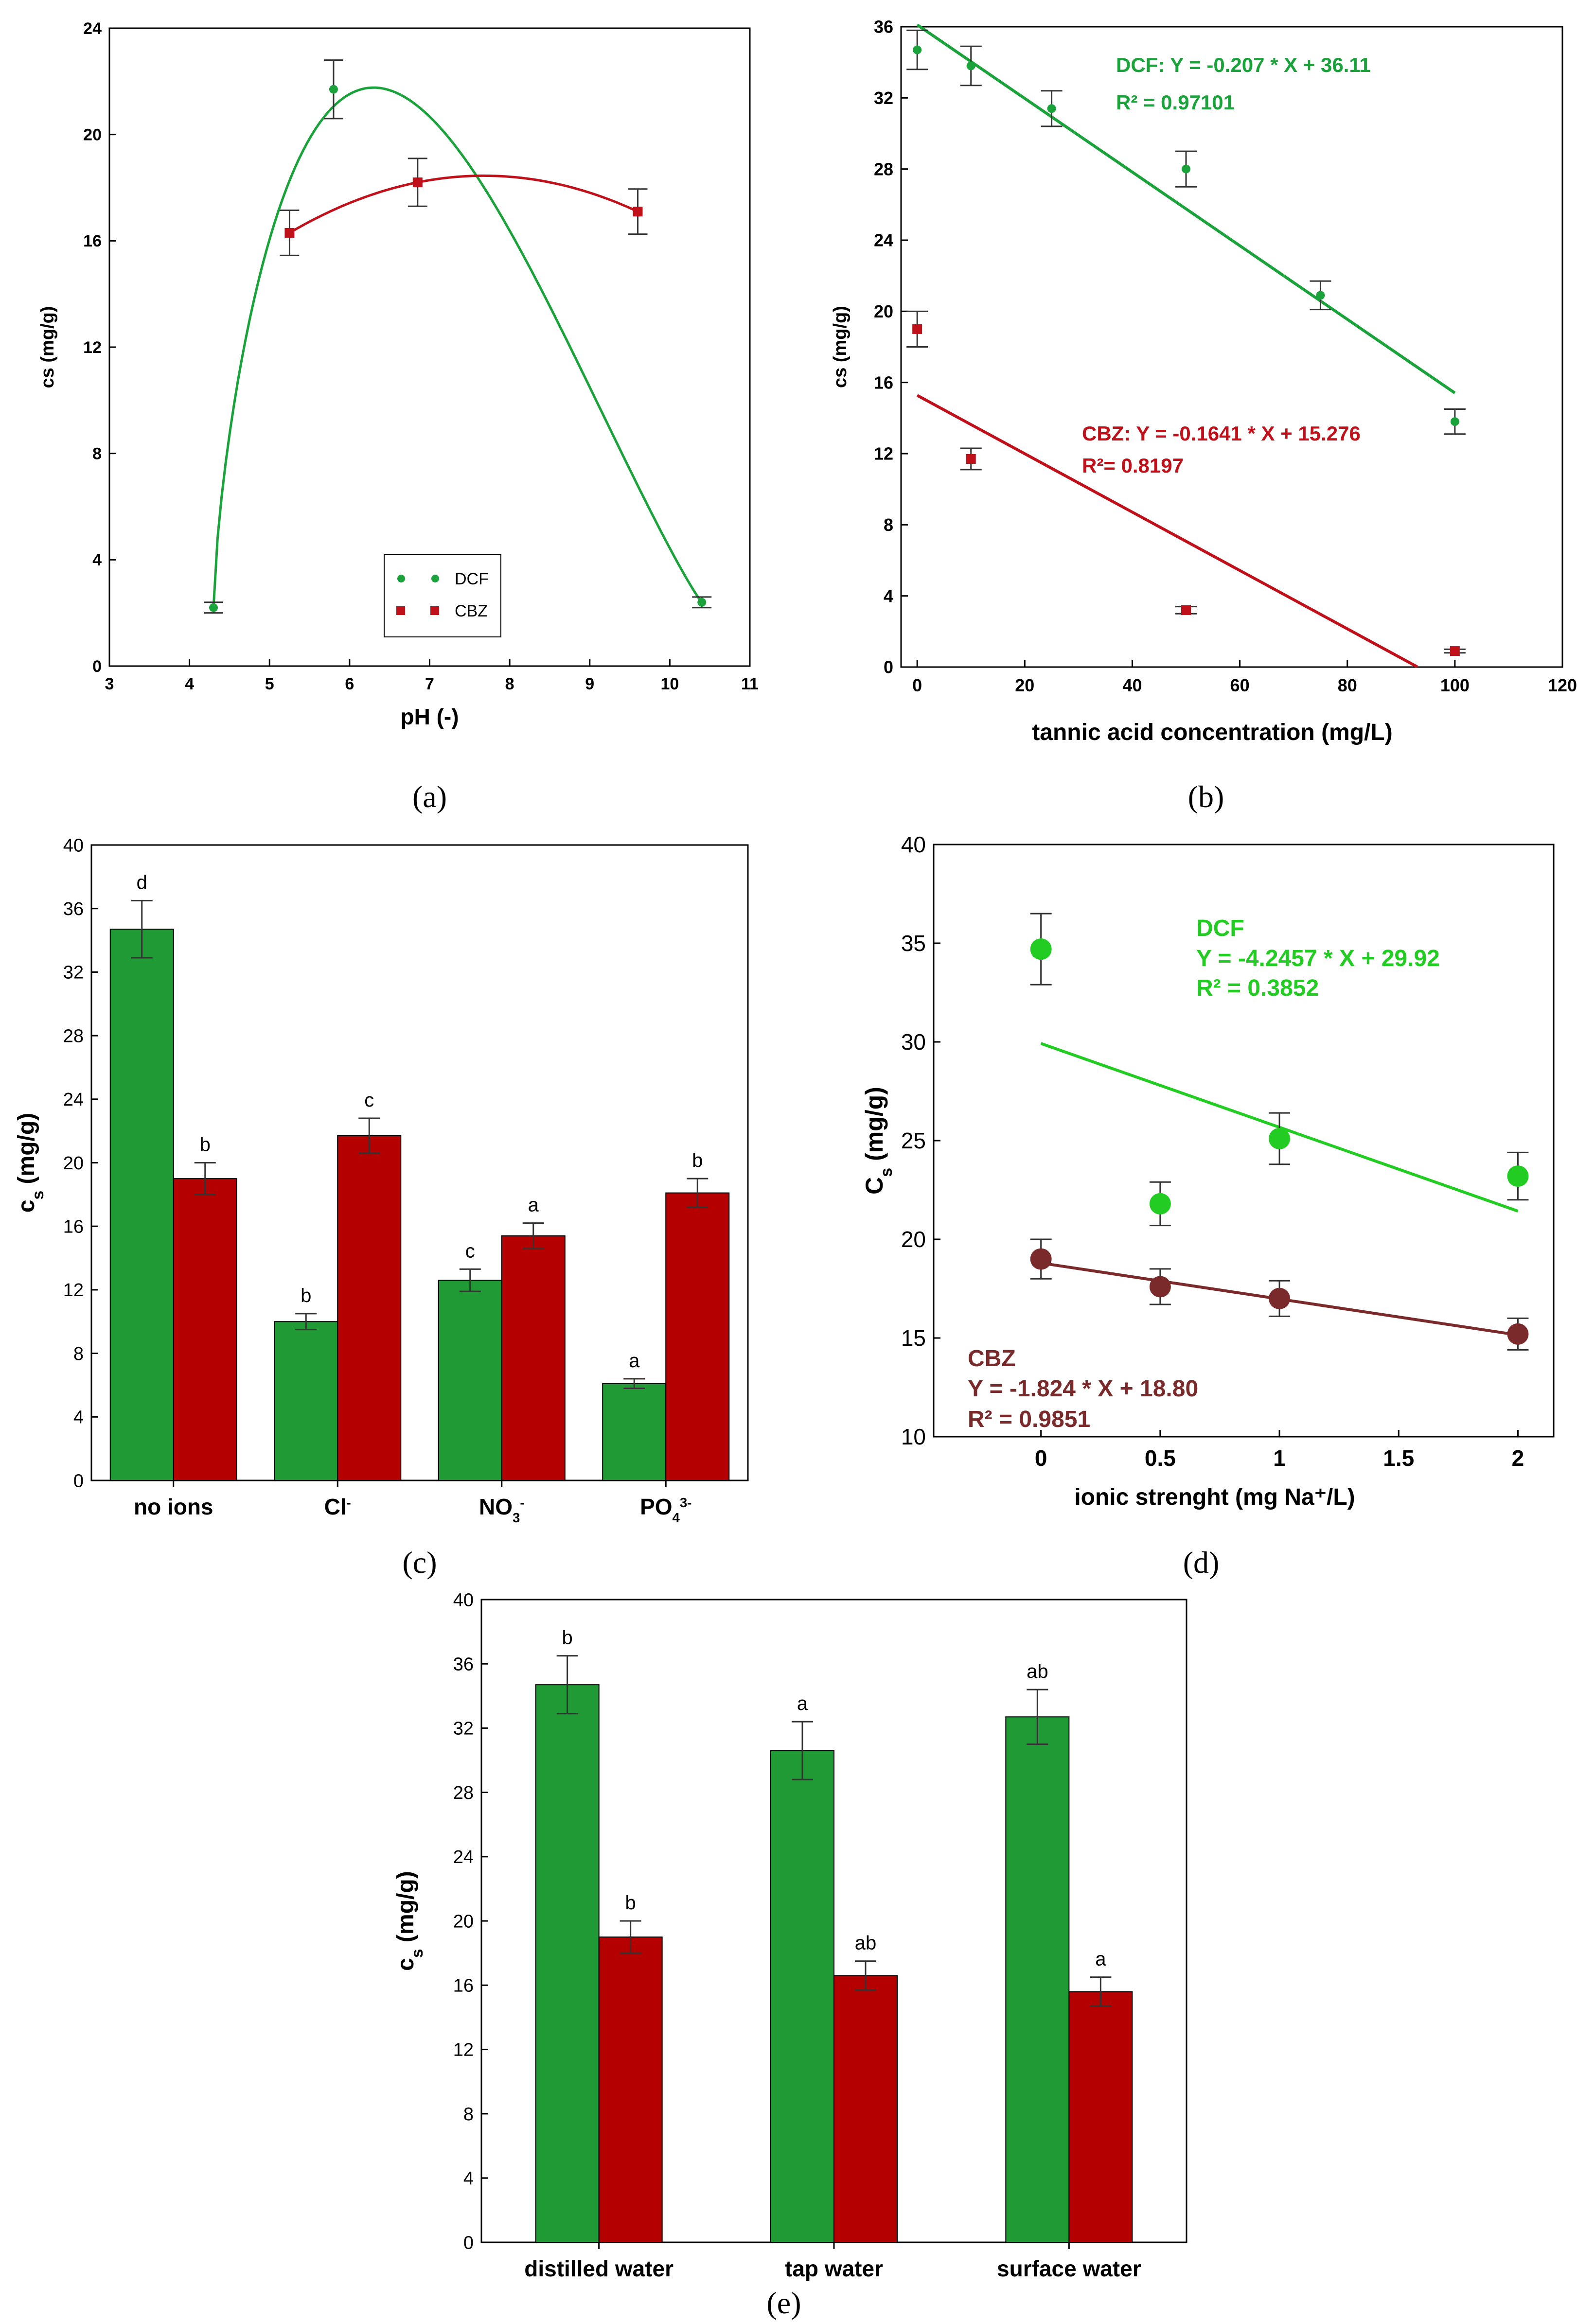 Image resolution: width=1577 pixels, height=2324 pixels. Describe the element at coordinates (1398, 1458) in the screenshot. I see `d-x-tick-label: 1.5` at that location.